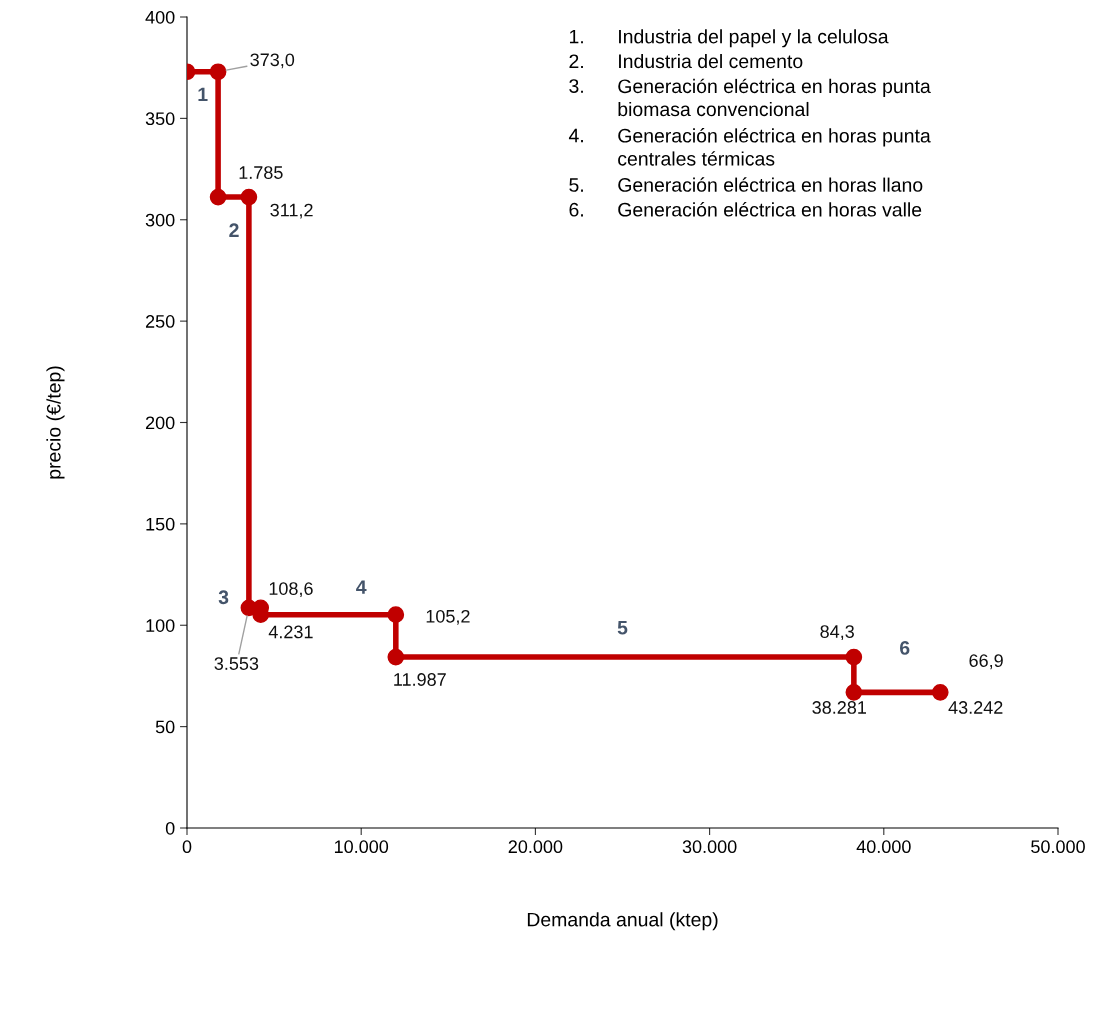 The width and height of the screenshot is (1101, 1030). I want to click on y-tick-label: 350, so click(160, 119).